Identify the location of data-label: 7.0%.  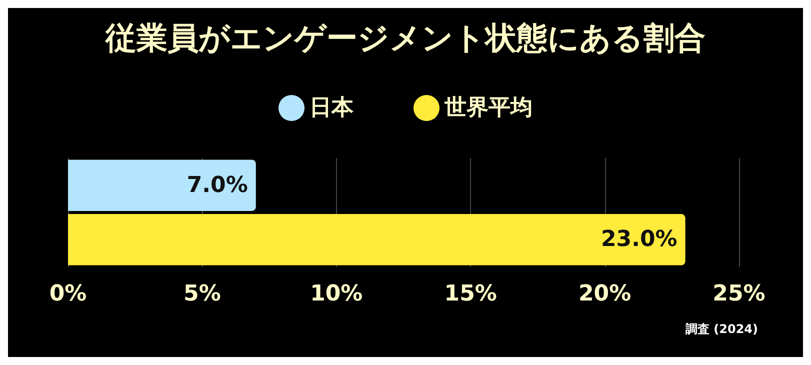
(217, 185).